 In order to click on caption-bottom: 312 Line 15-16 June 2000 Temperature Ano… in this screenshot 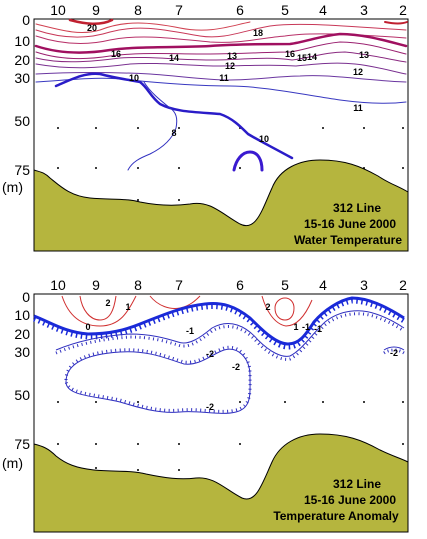, I will do `click(336, 500)`.